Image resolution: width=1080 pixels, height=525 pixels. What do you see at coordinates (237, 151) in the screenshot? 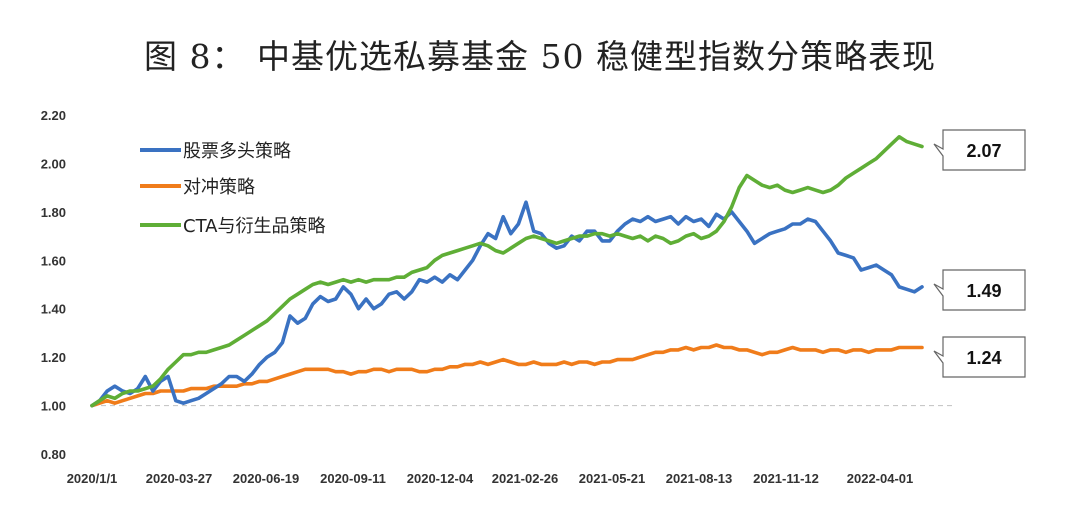
I see `legend-label: 股票多头策略` at bounding box center [237, 151].